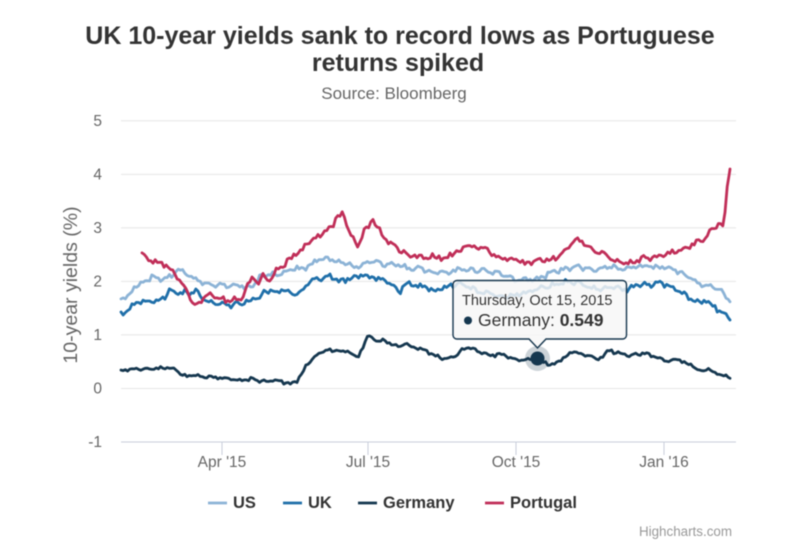 The height and width of the screenshot is (558, 800). What do you see at coordinates (97, 174) in the screenshot?
I see `svg-text: 4` at bounding box center [97, 174].